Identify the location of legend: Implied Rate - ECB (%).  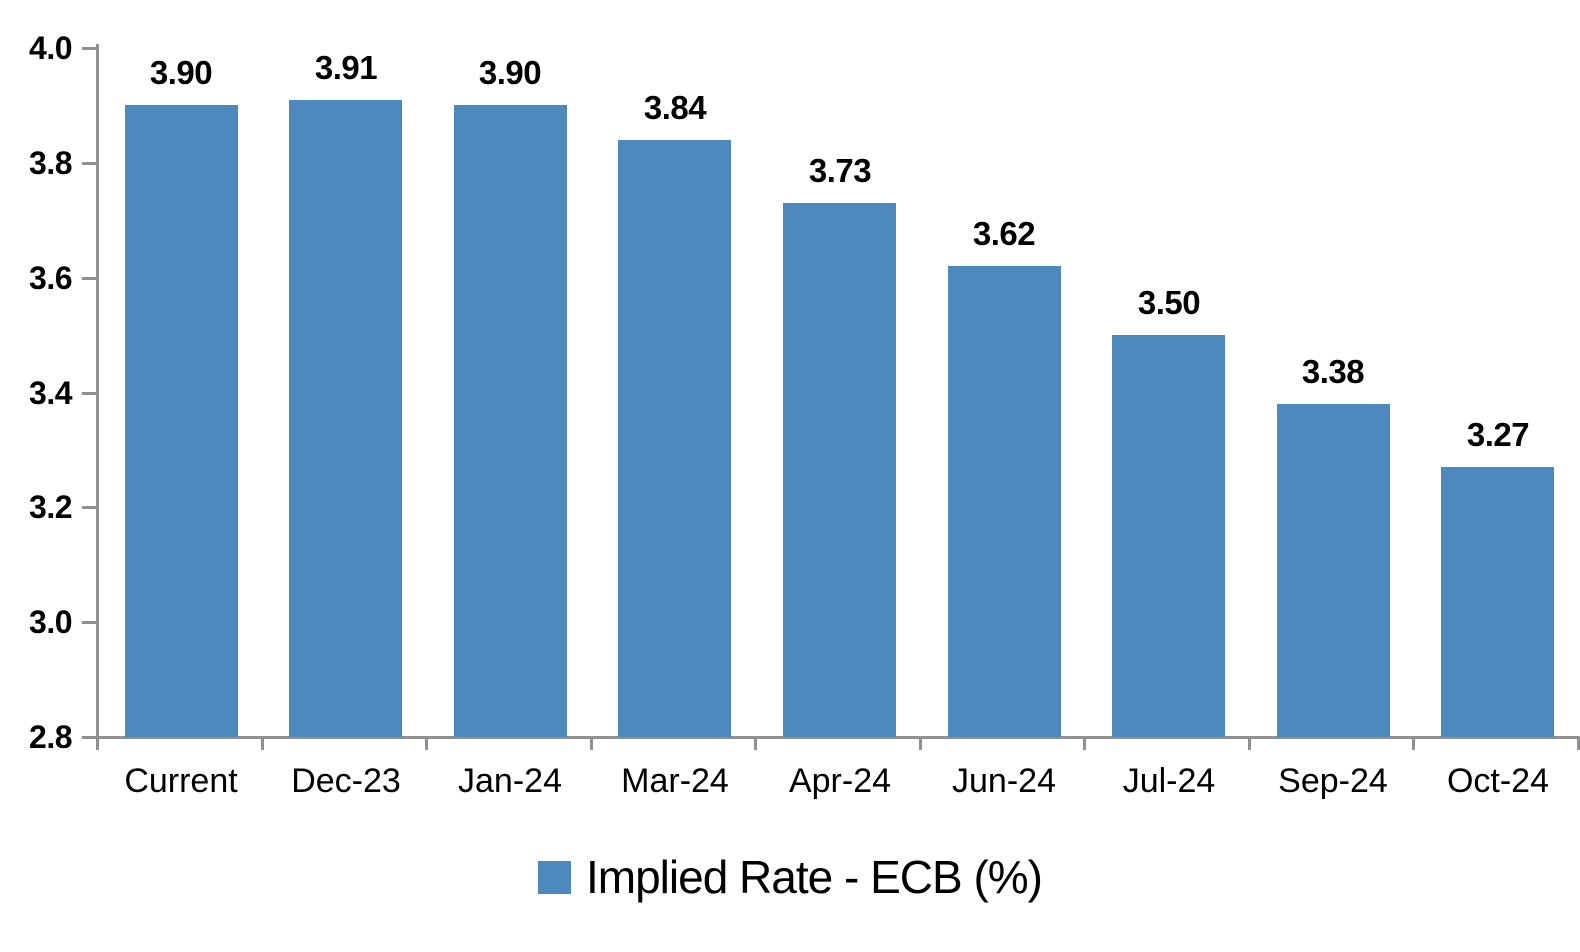
(790, 877).